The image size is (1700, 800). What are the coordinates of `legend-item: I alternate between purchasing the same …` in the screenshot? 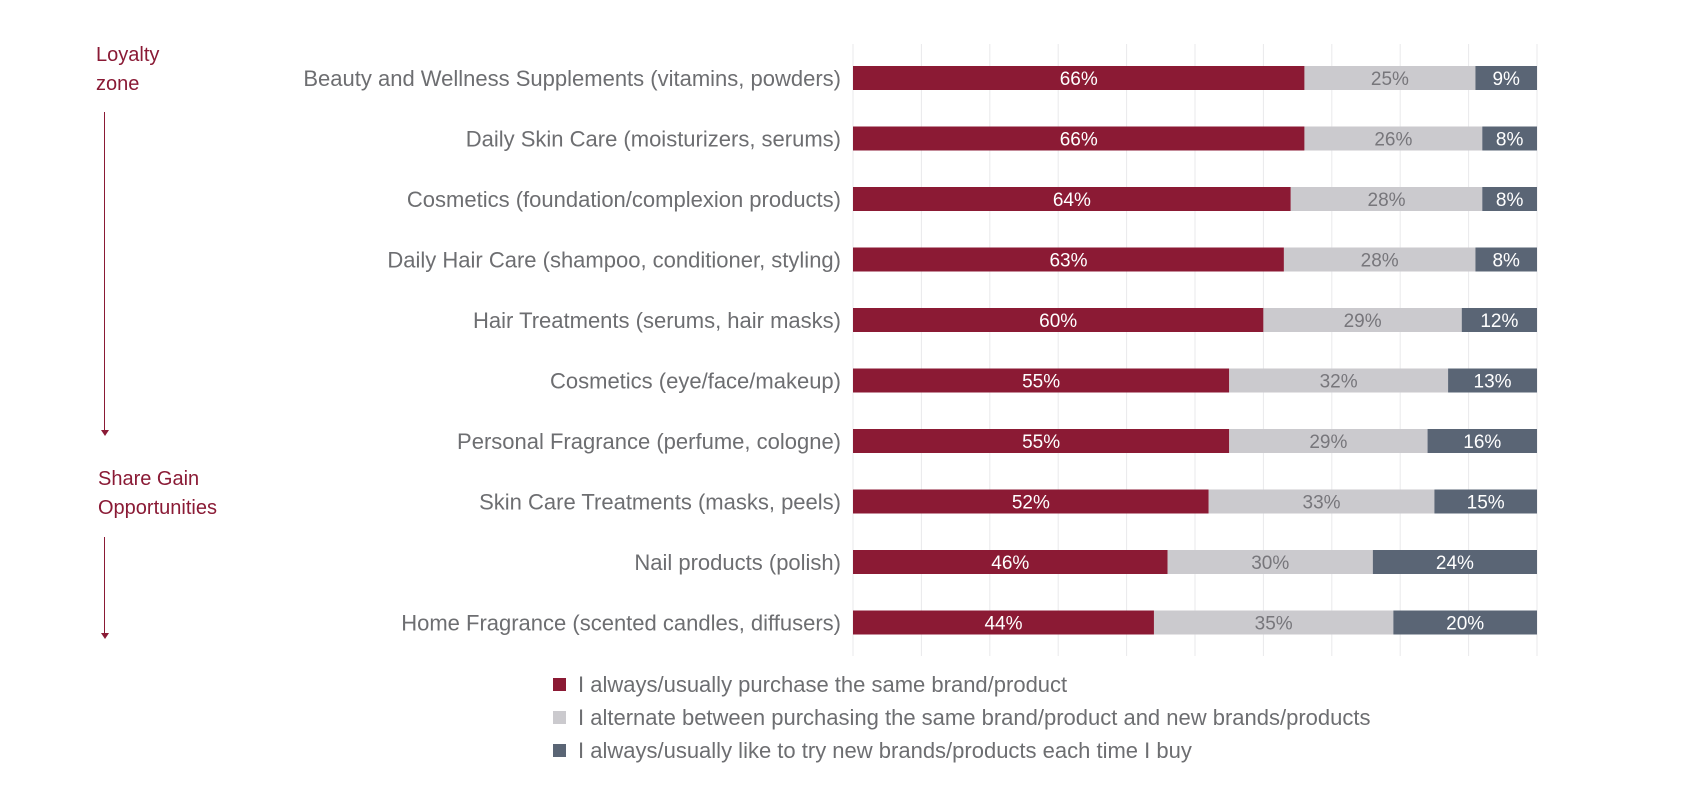 It's located at (962, 717).